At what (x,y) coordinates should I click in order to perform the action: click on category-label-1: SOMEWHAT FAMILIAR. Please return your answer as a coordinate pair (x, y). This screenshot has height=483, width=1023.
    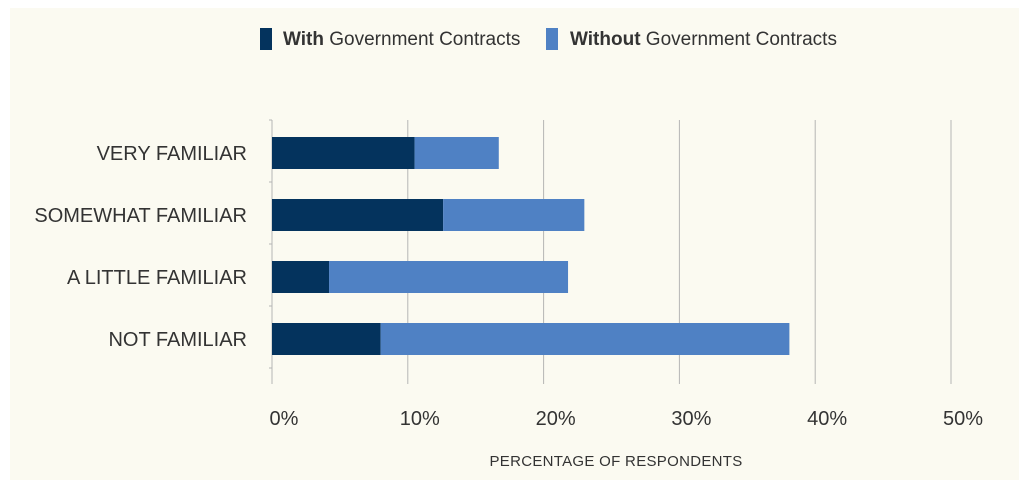
    Looking at the image, I should click on (140, 216).